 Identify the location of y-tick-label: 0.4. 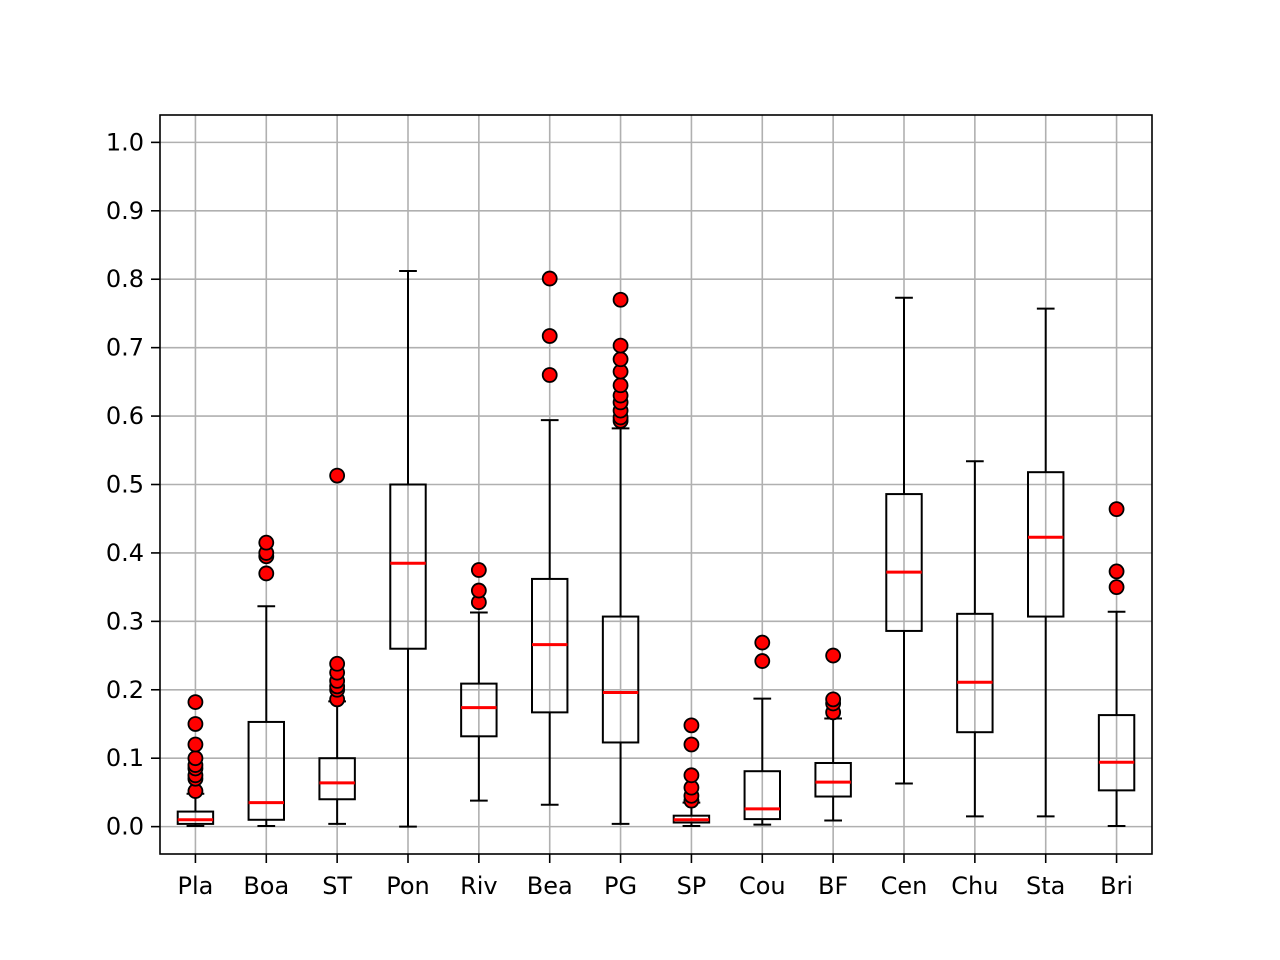
(125, 553).